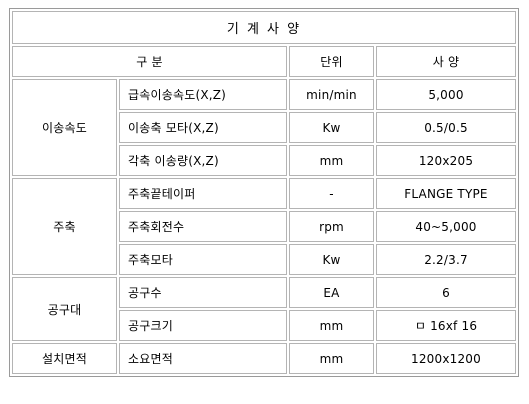  Describe the element at coordinates (446, 259) in the screenshot. I see `value-cell: 2.2/3.7` at that location.